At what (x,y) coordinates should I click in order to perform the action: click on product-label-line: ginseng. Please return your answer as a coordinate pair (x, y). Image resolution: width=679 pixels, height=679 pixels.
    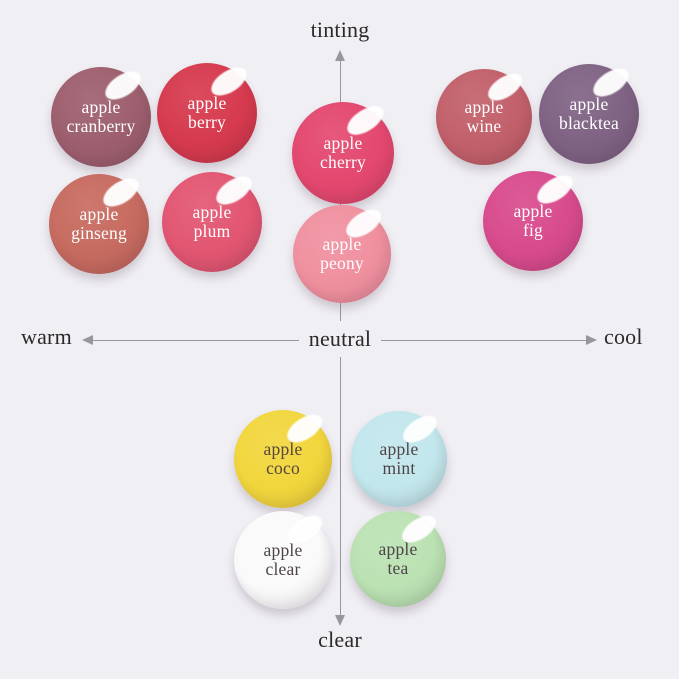
    Looking at the image, I should click on (99, 233).